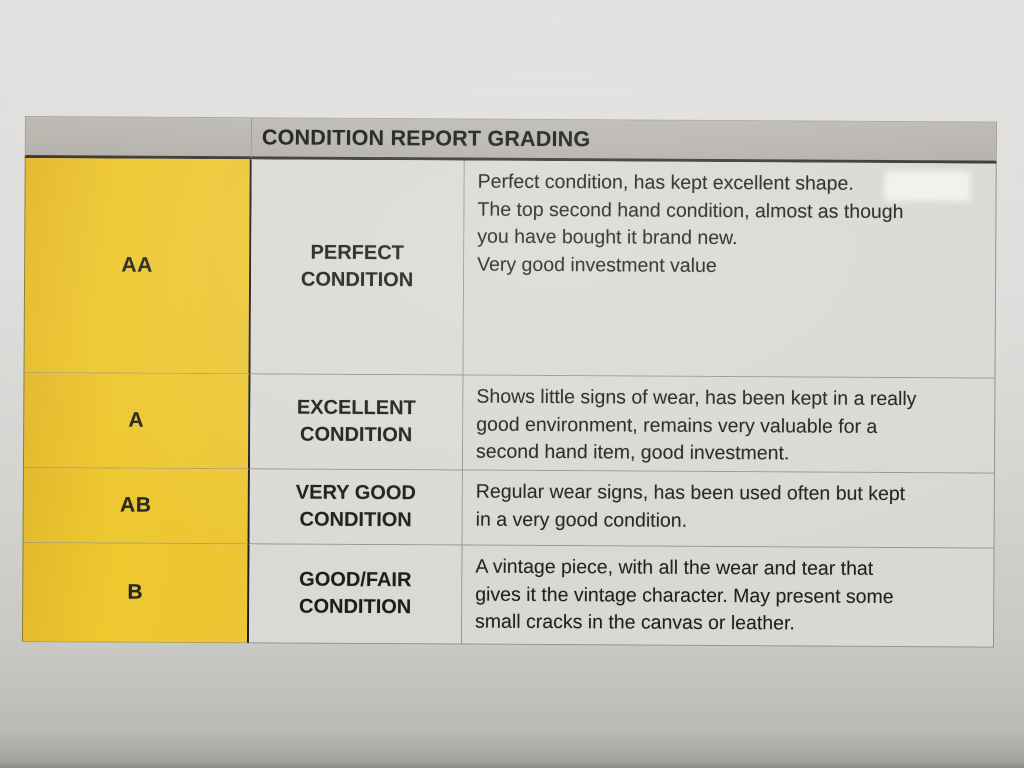 The width and height of the screenshot is (1024, 768). Describe the element at coordinates (136, 506) in the screenshot. I see `grade-cell-ab: AB` at that location.